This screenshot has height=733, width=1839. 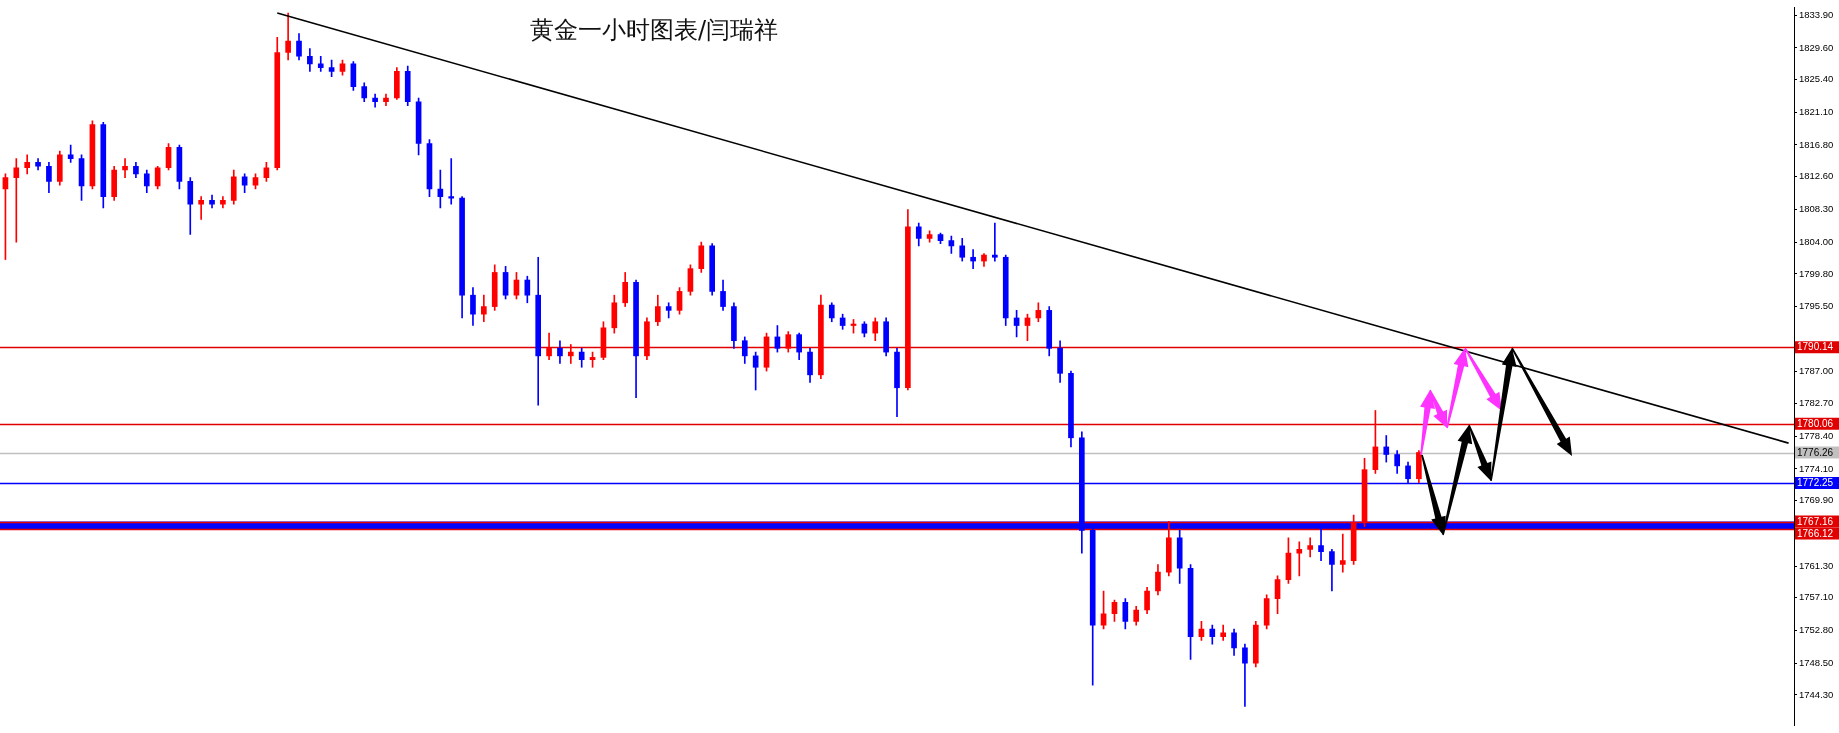 What do you see at coordinates (1816, 112) in the screenshot?
I see `y-tick-label: 1821.10` at bounding box center [1816, 112].